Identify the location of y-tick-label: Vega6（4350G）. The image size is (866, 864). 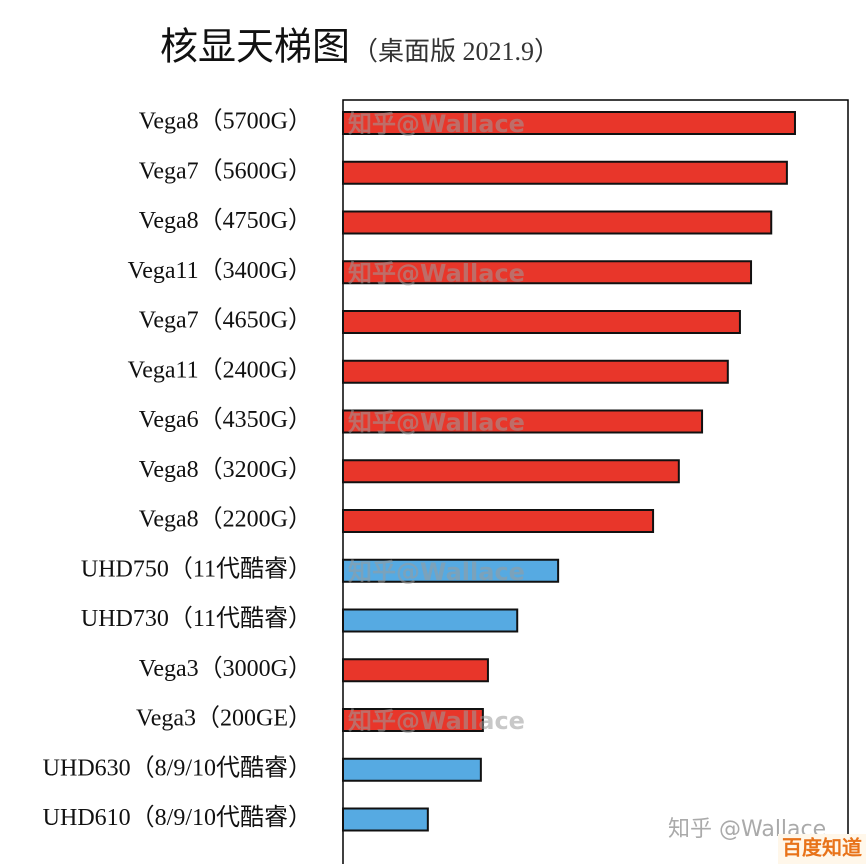
(225, 420).